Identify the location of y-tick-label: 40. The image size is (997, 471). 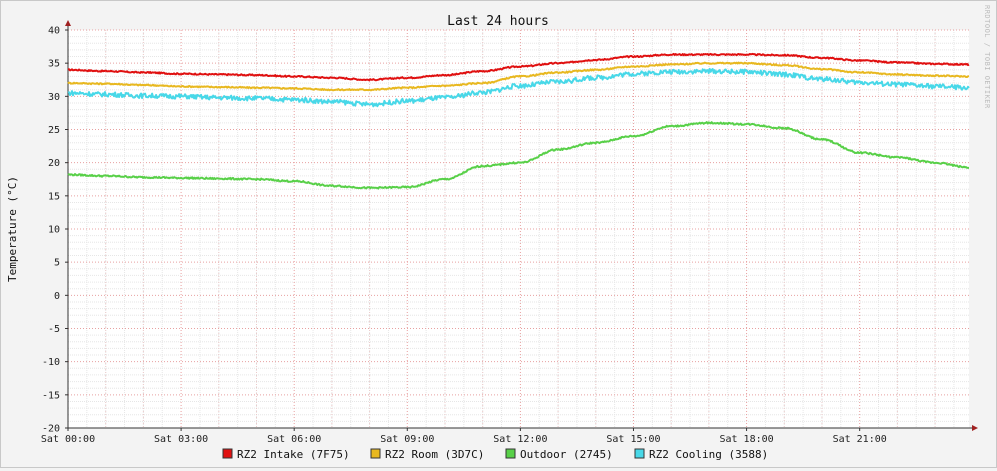
(54, 31).